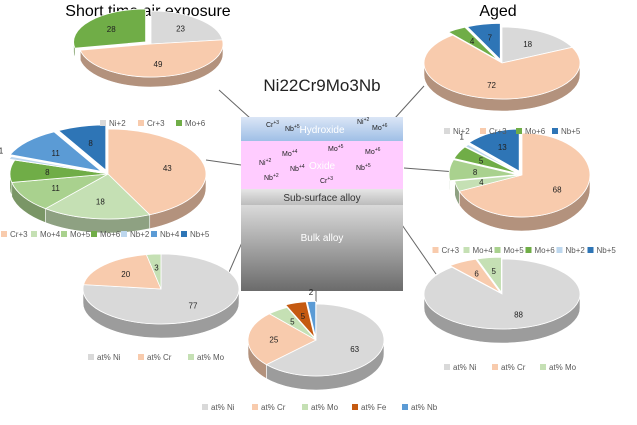 Image resolution: width=637 pixels, height=425 pixels. What do you see at coordinates (322, 197) in the screenshot?
I see `subsurface-layer` at bounding box center [322, 197].